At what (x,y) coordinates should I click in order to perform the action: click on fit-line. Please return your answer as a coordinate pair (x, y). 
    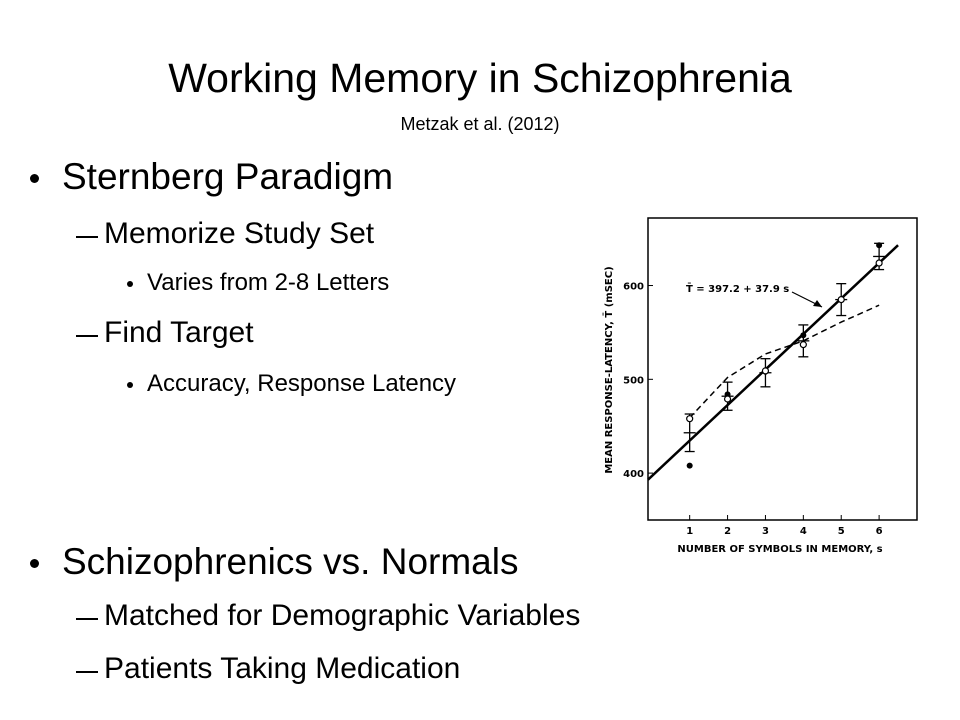
    Looking at the image, I should click on (773, 362).